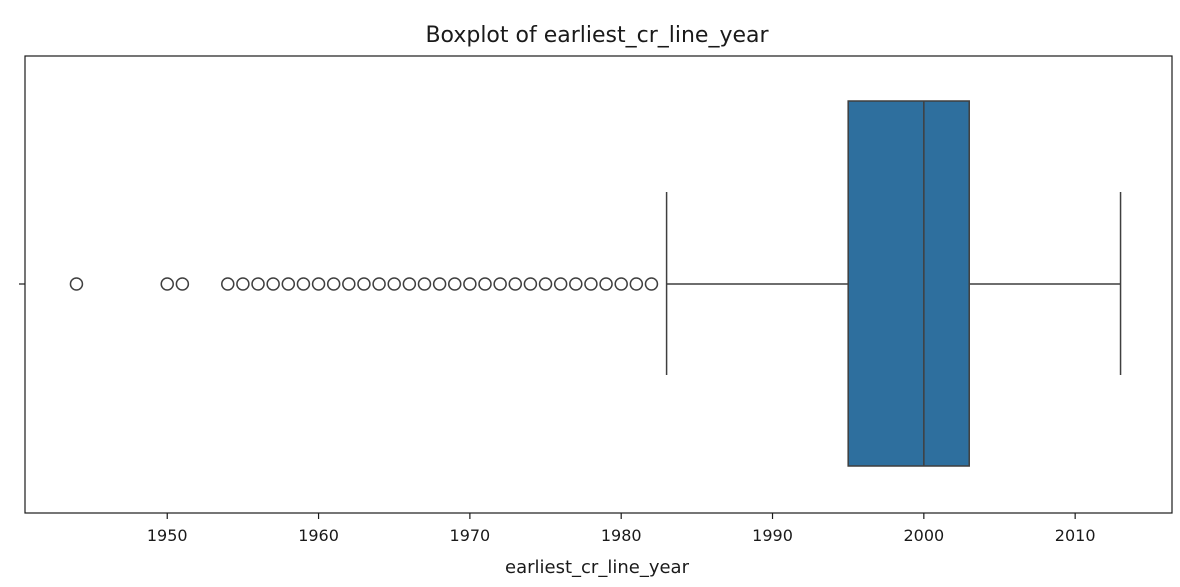 The width and height of the screenshot is (1180, 587). Describe the element at coordinates (470, 535) in the screenshot. I see `x-tick-label: 1970` at that location.